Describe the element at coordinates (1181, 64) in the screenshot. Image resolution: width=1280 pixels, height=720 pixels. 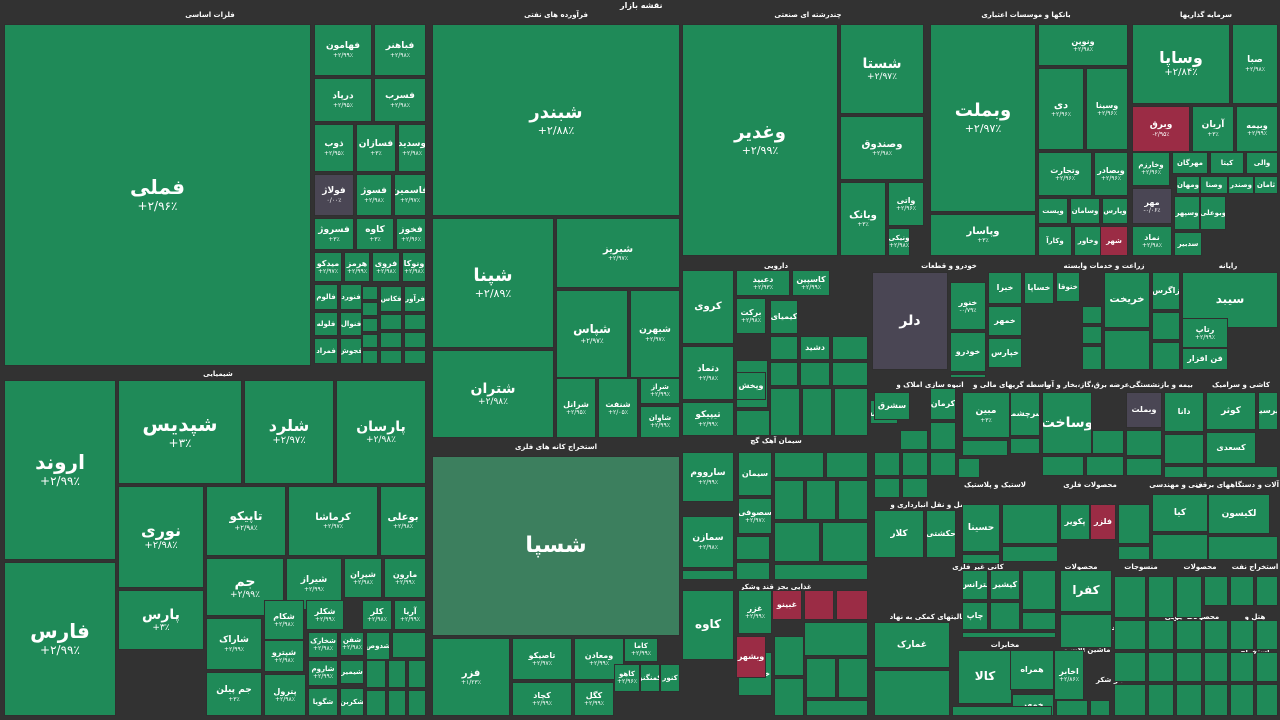
I see `stock-tile: وساپا +۲/۸۴٪` at that location.